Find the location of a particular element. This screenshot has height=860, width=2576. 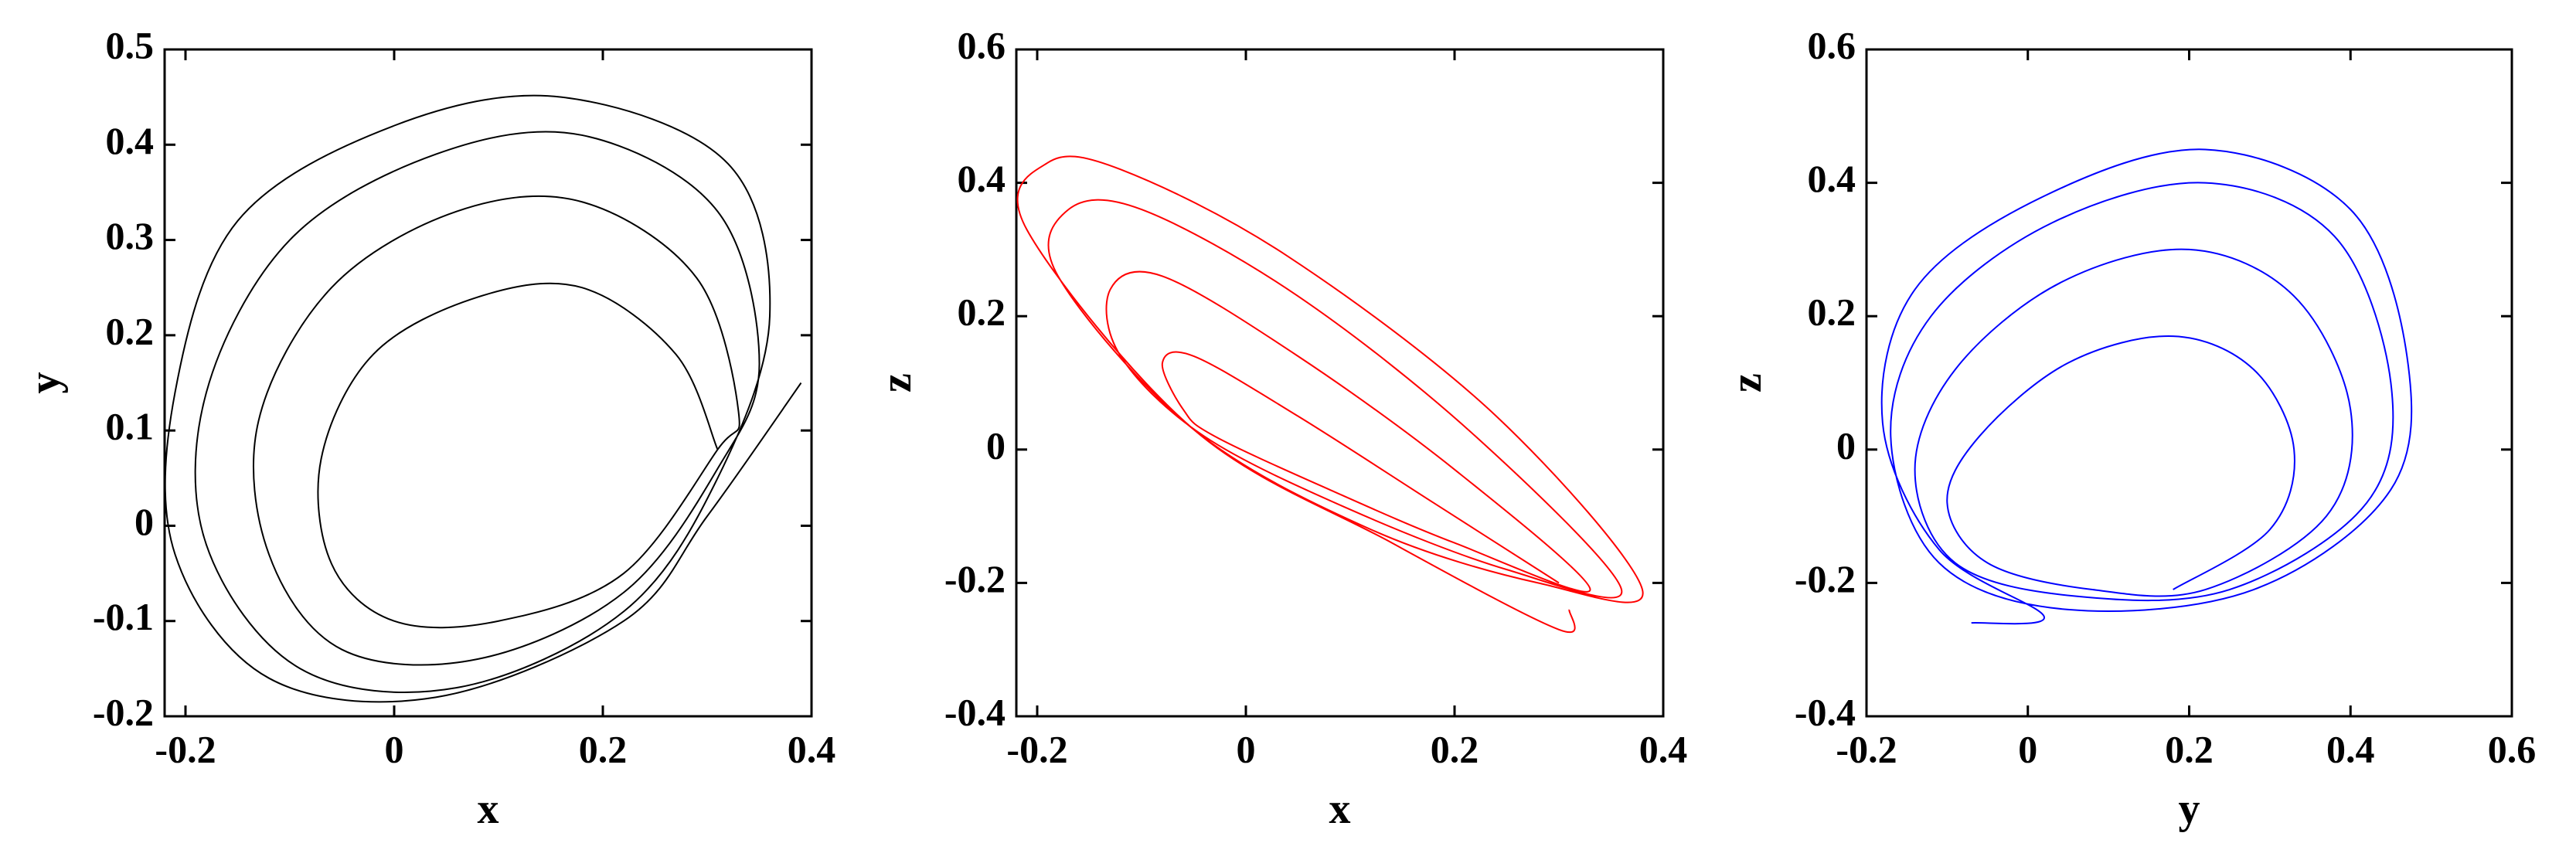

y-tick-label: 0.1 is located at coordinates (130, 427).